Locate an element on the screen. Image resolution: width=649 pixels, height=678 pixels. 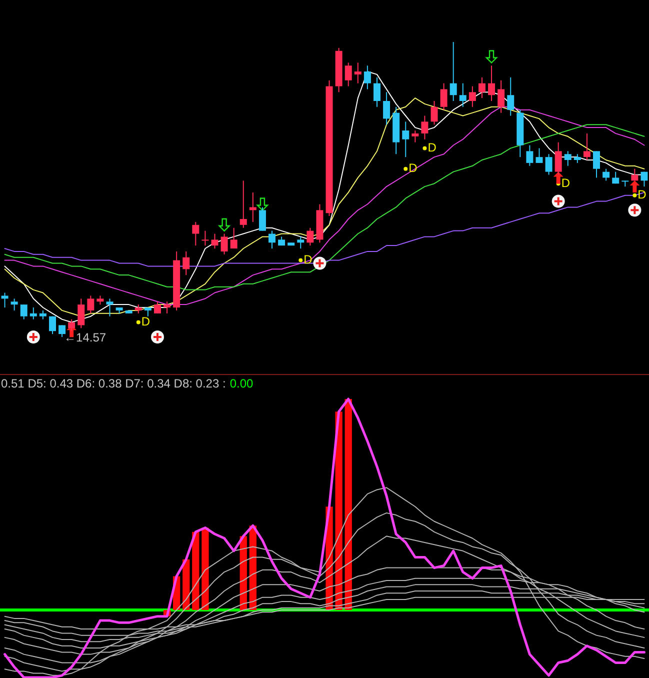
ref-line-label: 0.00 is located at coordinates (242, 383).